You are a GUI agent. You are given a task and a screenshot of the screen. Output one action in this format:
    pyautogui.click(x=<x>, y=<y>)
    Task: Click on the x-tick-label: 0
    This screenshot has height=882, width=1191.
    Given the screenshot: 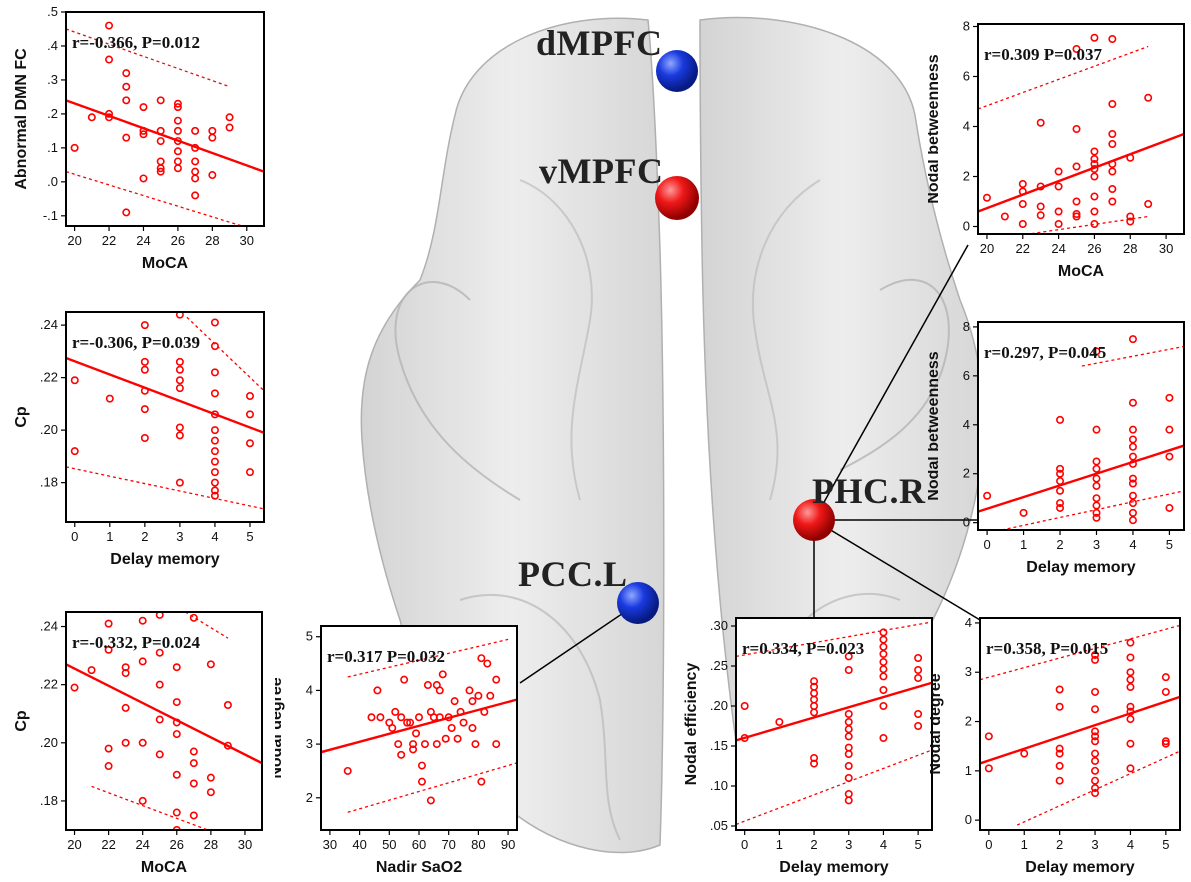 What is the action you would take?
    pyautogui.click(x=988, y=844)
    